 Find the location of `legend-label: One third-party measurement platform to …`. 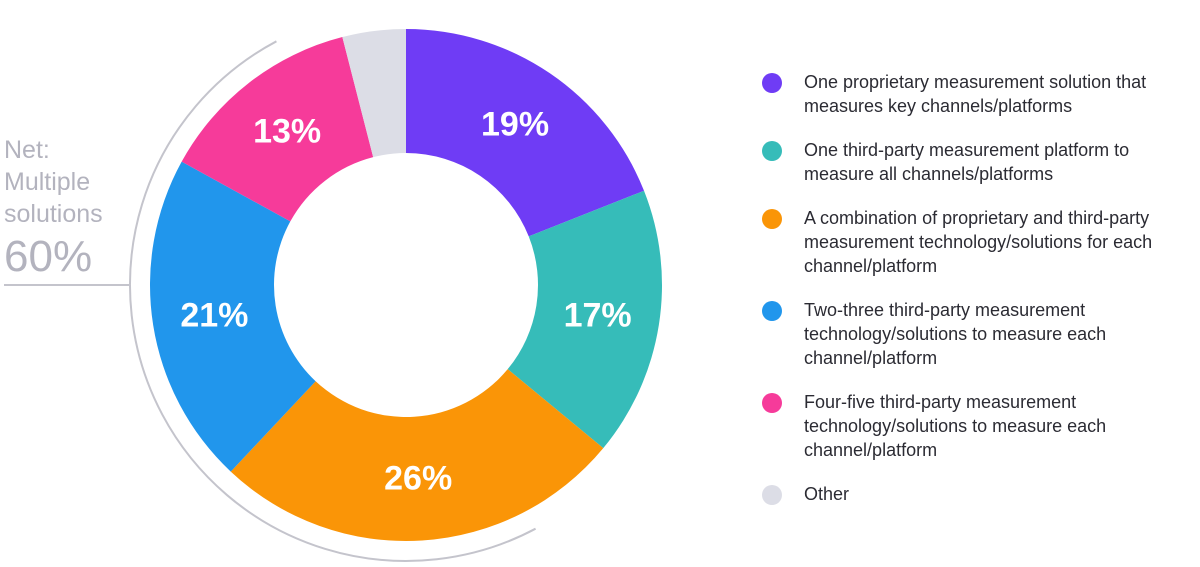

legend-label: One third-party measurement platform to … is located at coordinates (967, 162).